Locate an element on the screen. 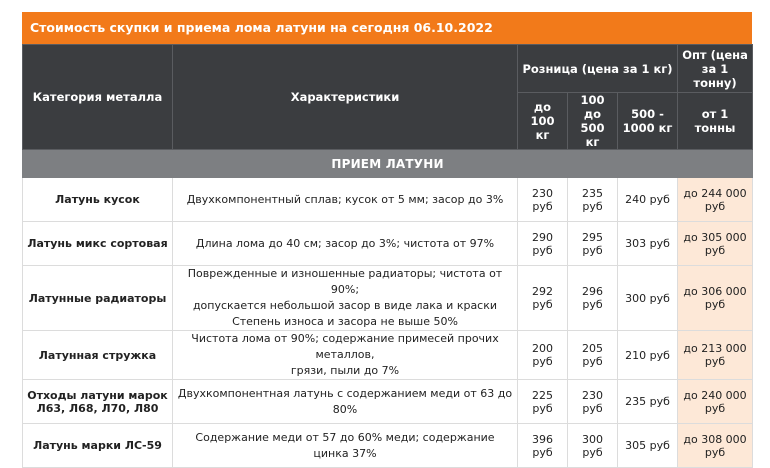 Image resolution: width=770 pixels, height=468 pixels. row-price-500-1000: 210 руб is located at coordinates (647, 355).